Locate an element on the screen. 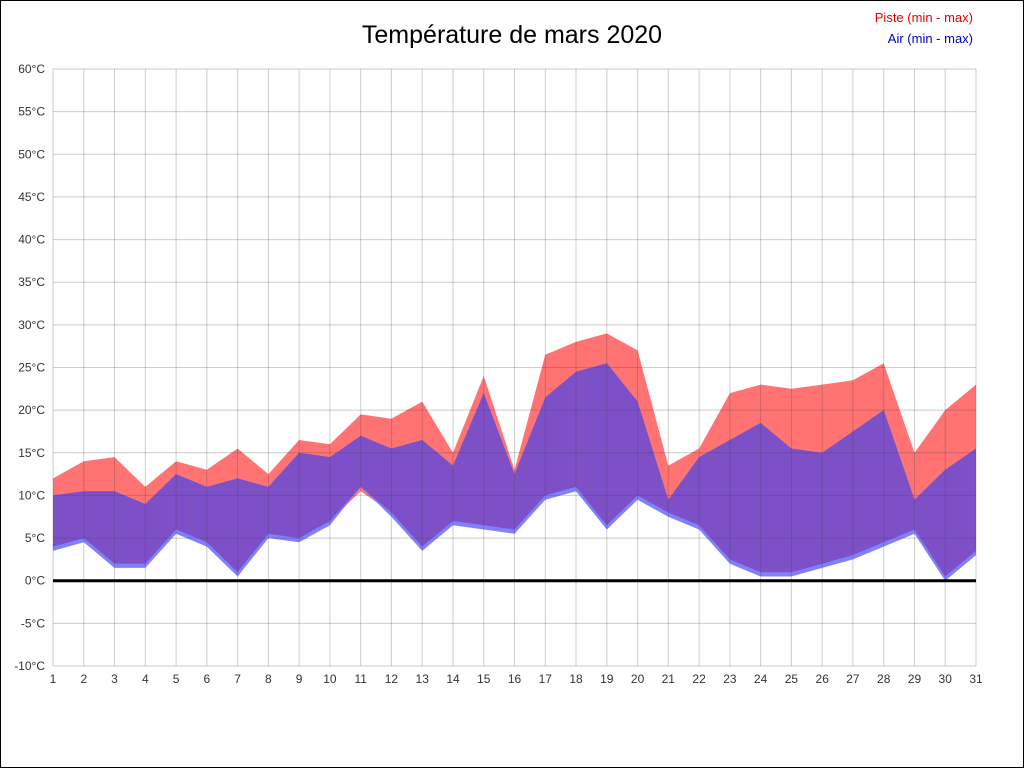  x-tick-label: 9 is located at coordinates (299, 679).